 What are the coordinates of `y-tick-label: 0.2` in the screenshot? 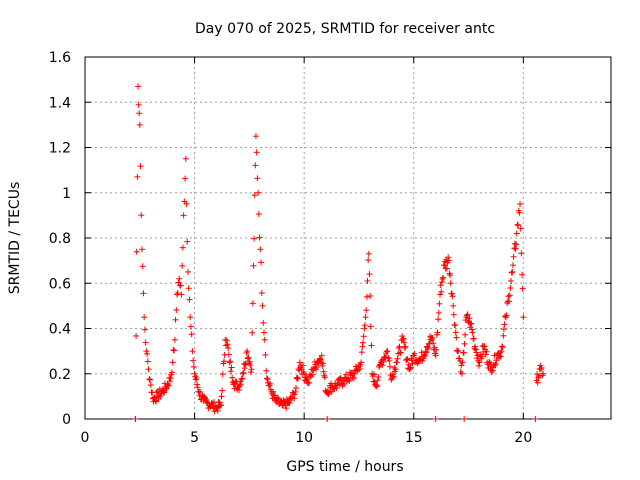 It's located at (60, 375).